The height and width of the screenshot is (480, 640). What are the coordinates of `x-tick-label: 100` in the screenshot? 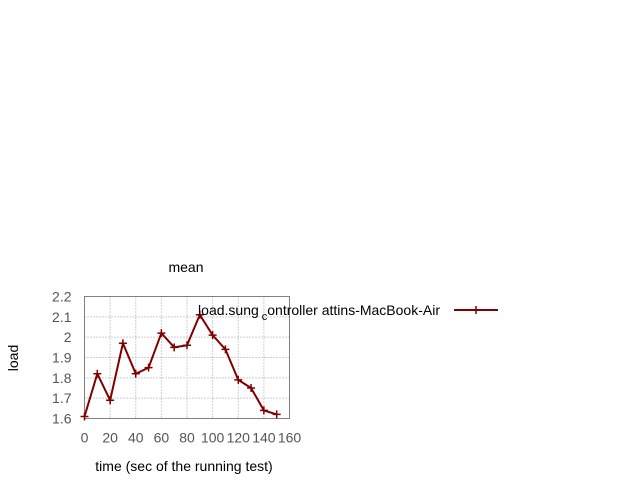 It's located at (213, 438).